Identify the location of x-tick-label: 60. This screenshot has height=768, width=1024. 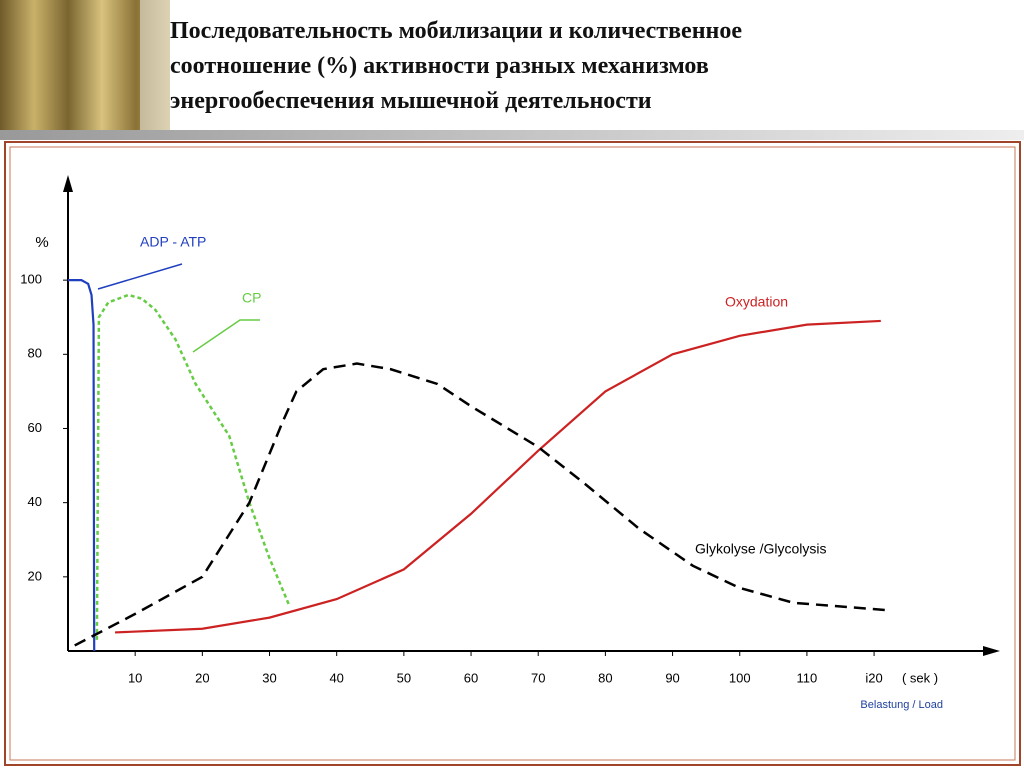
(471, 677).